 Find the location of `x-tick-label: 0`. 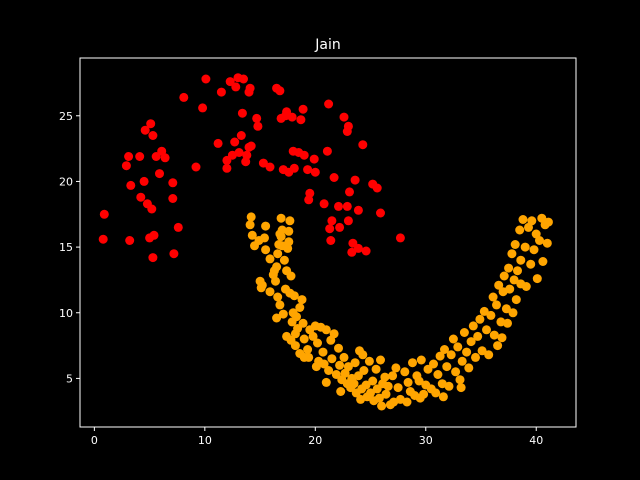

x-tick-label: 0 is located at coordinates (94, 440).